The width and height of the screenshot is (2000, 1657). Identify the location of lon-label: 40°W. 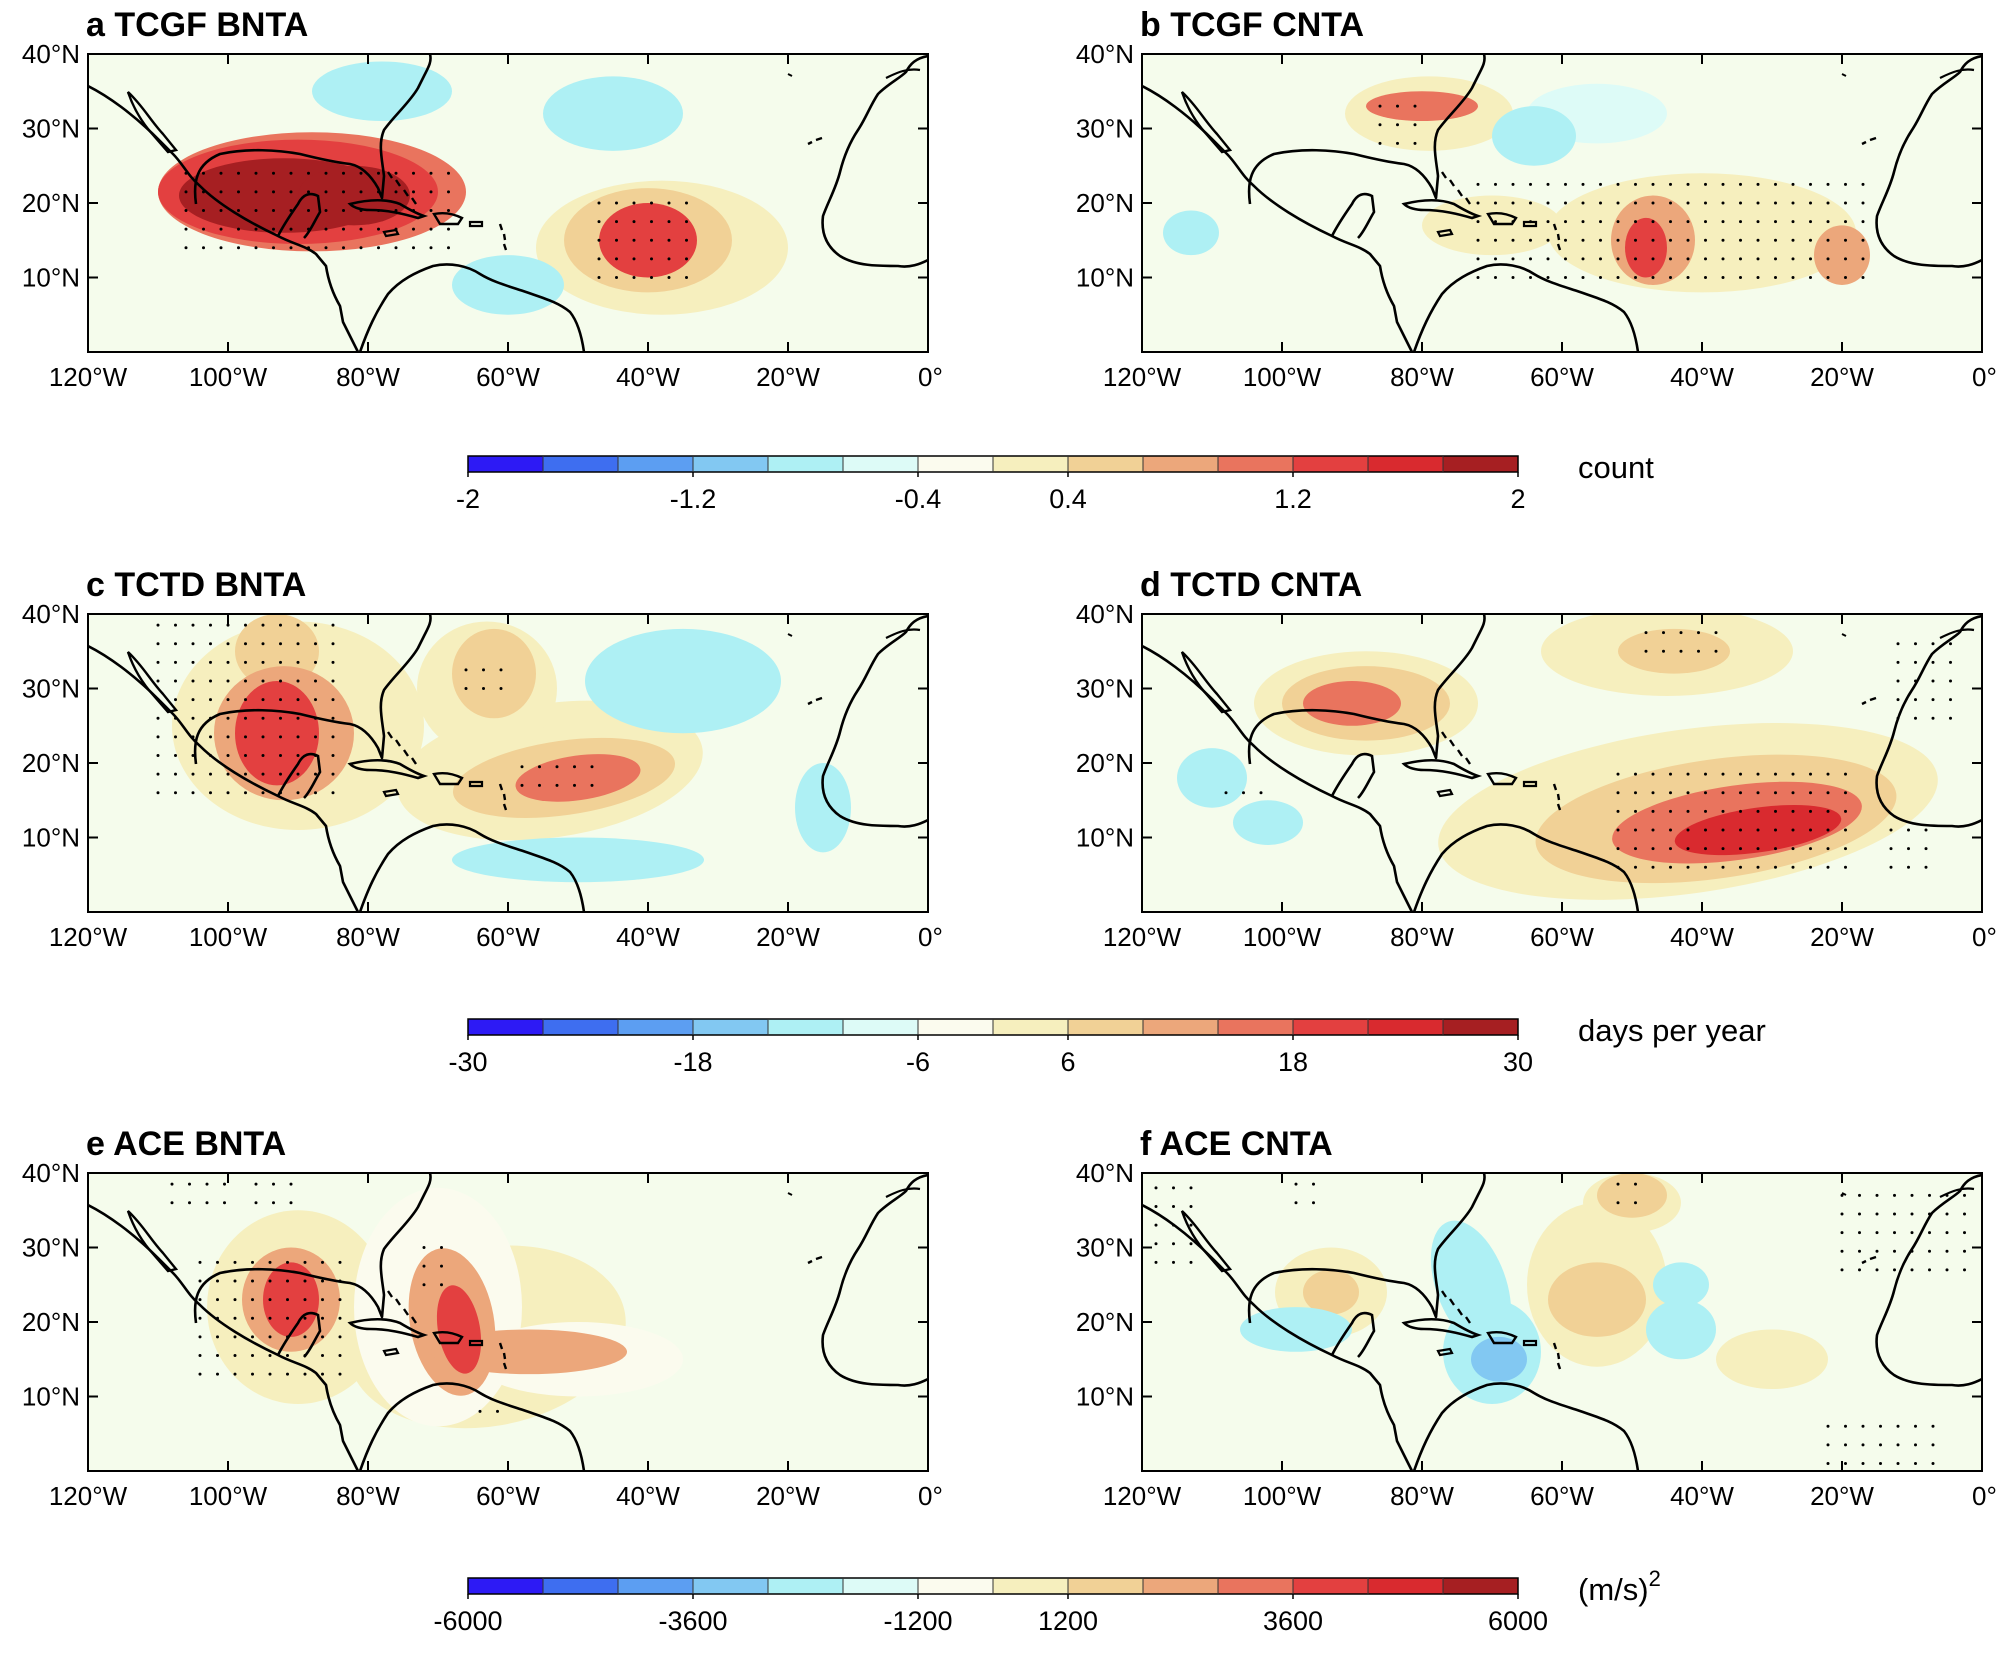
(648, 937).